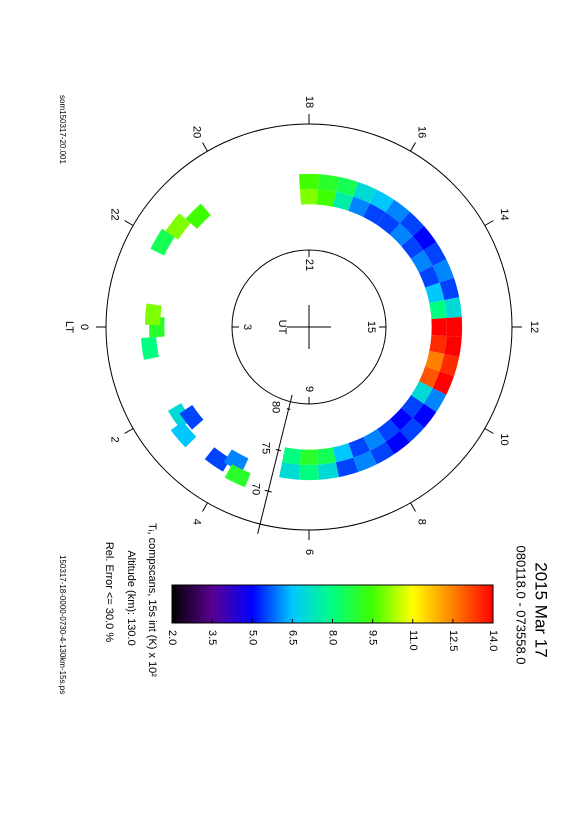 This screenshot has width=580, height=820. What do you see at coordinates (212, 637) in the screenshot?
I see `colorbar-tick-label: 3.5` at bounding box center [212, 637].